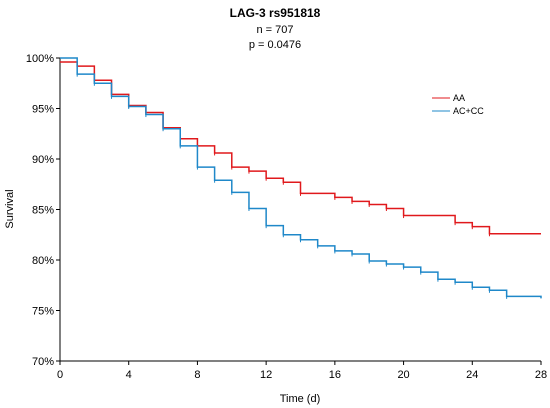  Describe the element at coordinates (43, 160) in the screenshot. I see `y-tick-label: 90%` at that location.